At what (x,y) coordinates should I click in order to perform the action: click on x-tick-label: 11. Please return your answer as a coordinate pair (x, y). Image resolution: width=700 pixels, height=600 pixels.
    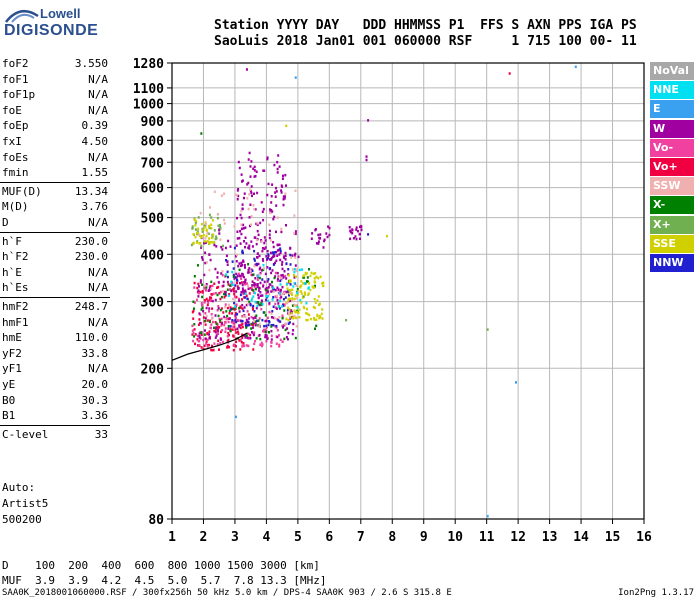
    Looking at the image, I should click on (487, 537).